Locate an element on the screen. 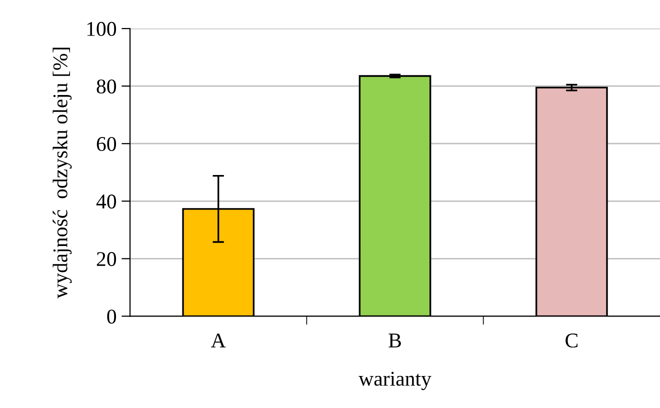  y-tick-label: 60 is located at coordinates (106, 144).